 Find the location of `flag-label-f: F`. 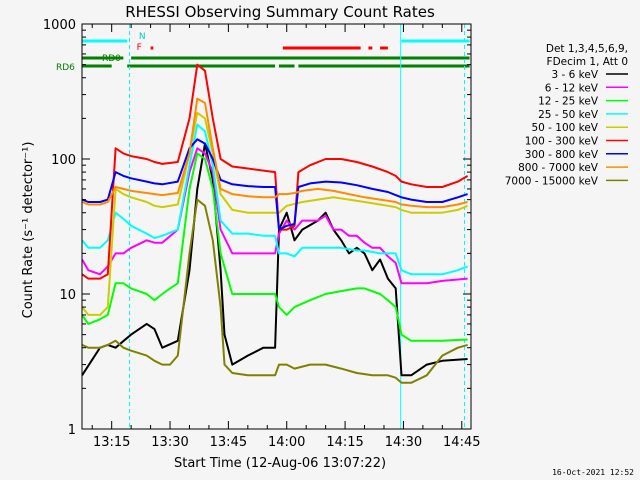

flag-label-f: F is located at coordinates (139, 48).